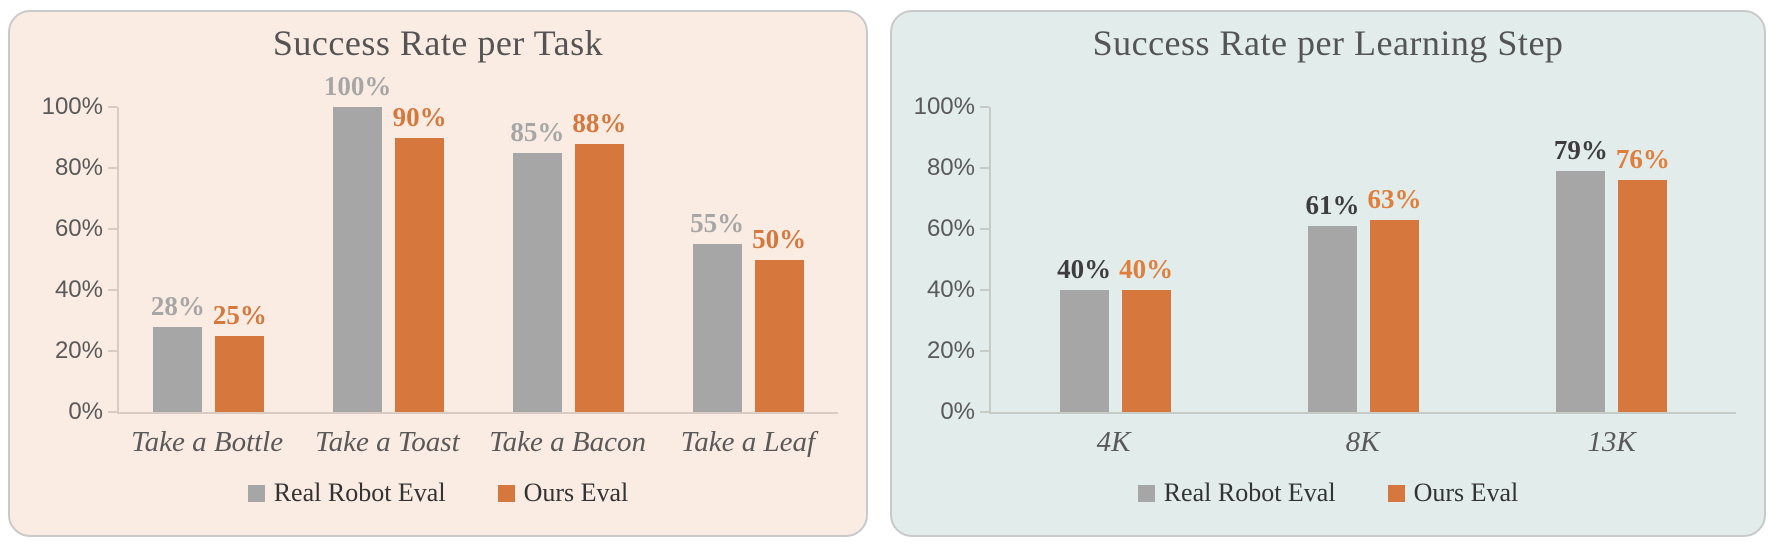 Image resolution: width=1774 pixels, height=550 pixels. What do you see at coordinates (178, 352) in the screenshot?
I see `bar-real-robot-eval-take-a-bottle: 28%` at bounding box center [178, 352].